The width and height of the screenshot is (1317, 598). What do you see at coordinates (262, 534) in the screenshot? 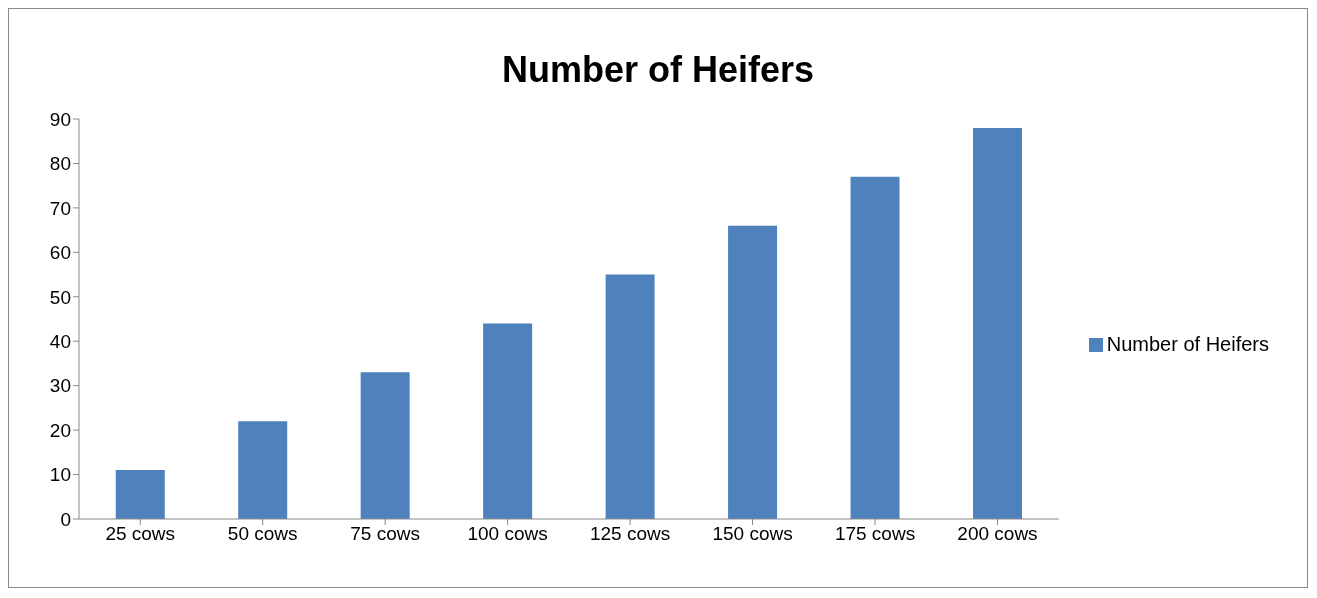
I see `x-tick-label: 50 cows` at bounding box center [262, 534].